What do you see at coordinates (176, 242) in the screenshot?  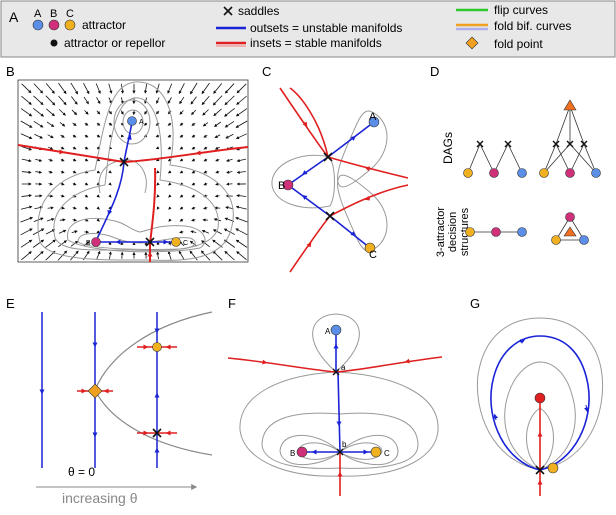 I see `panel-b-attractor-c` at bounding box center [176, 242].